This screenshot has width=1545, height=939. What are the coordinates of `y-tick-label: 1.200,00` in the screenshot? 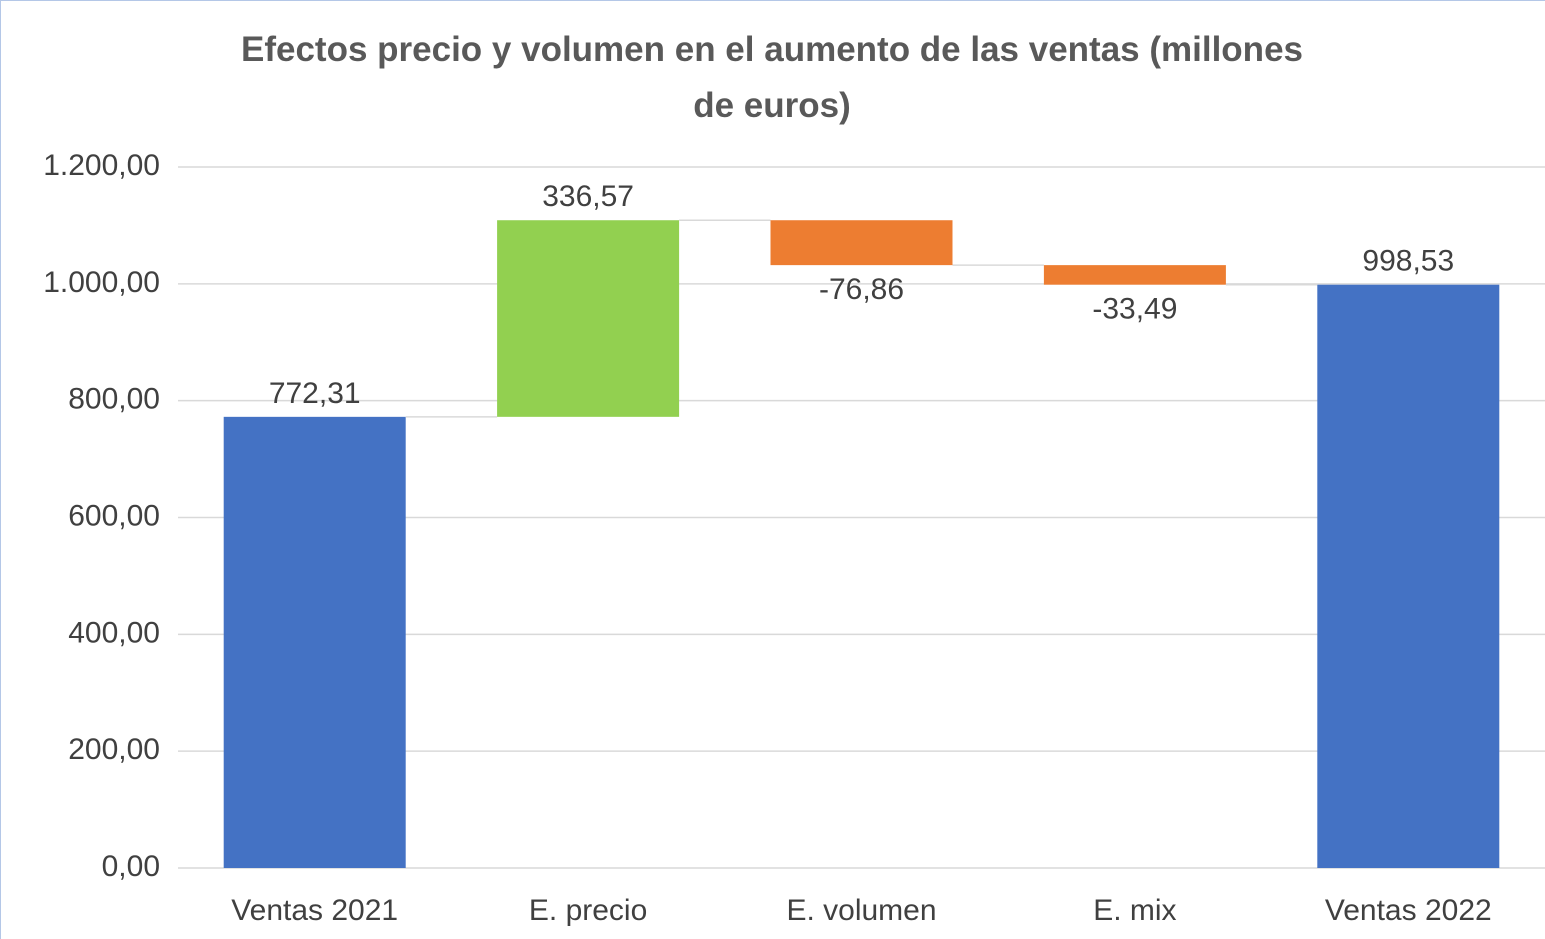 It's located at (101, 165).